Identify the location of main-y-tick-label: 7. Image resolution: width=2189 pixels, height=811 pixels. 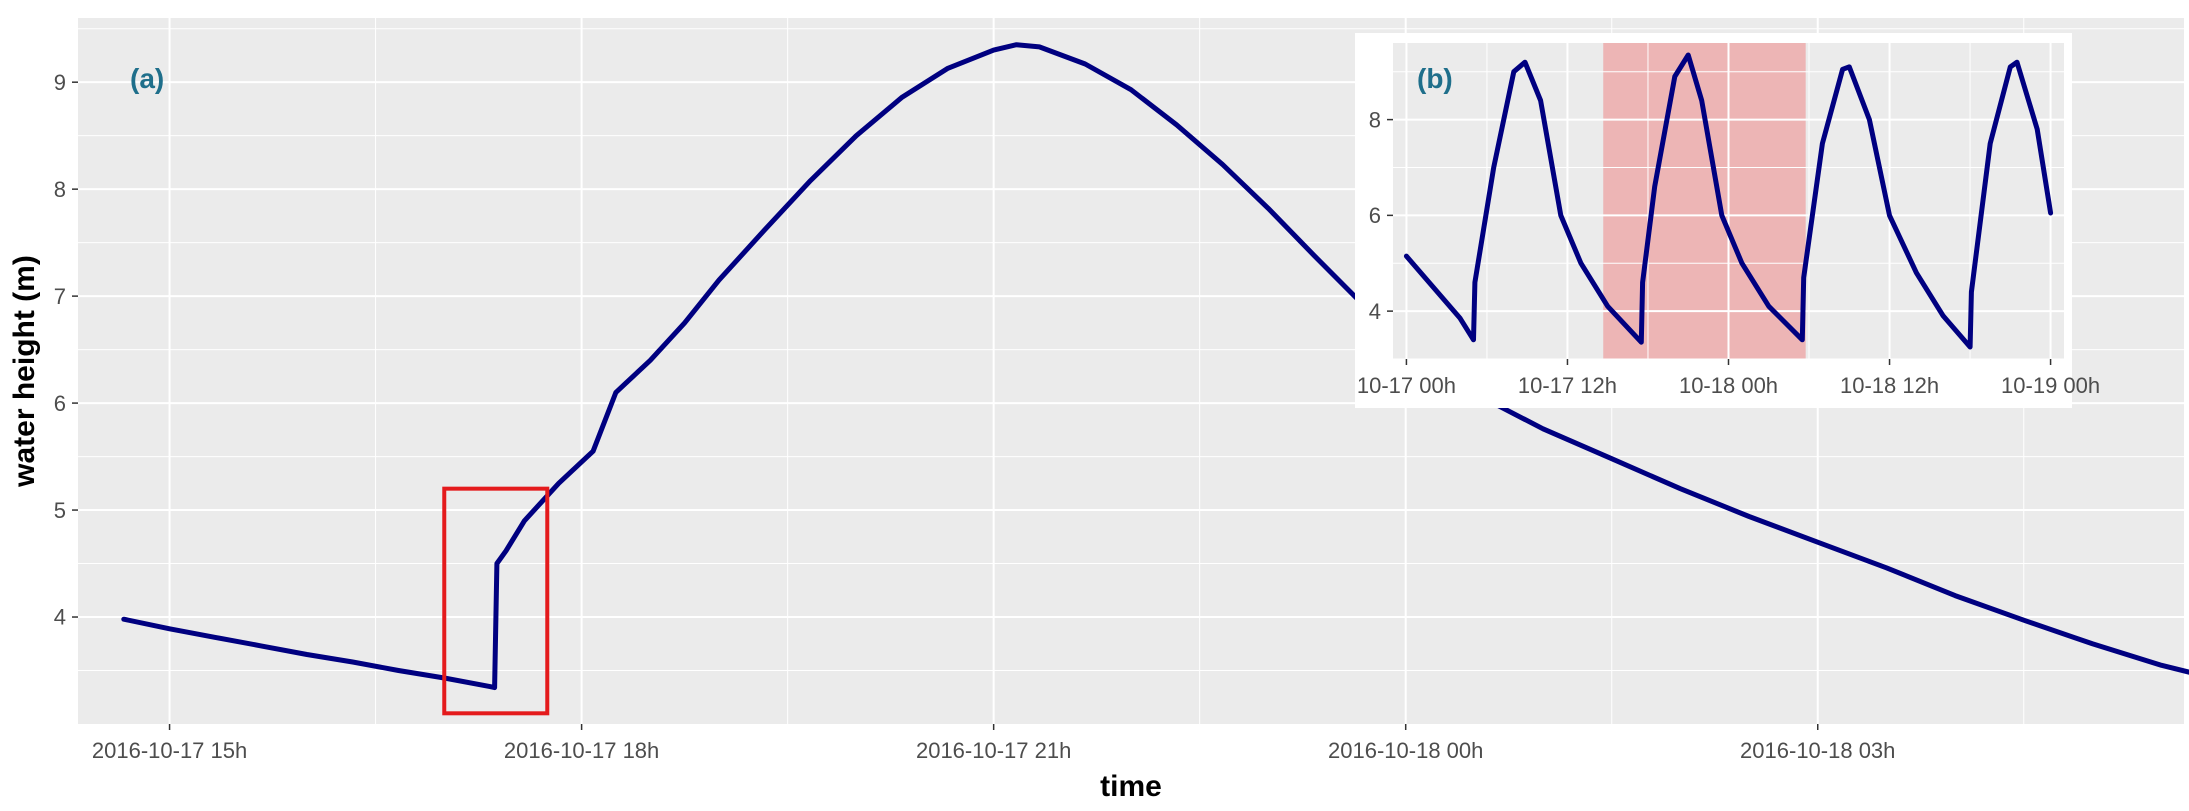
(60, 296).